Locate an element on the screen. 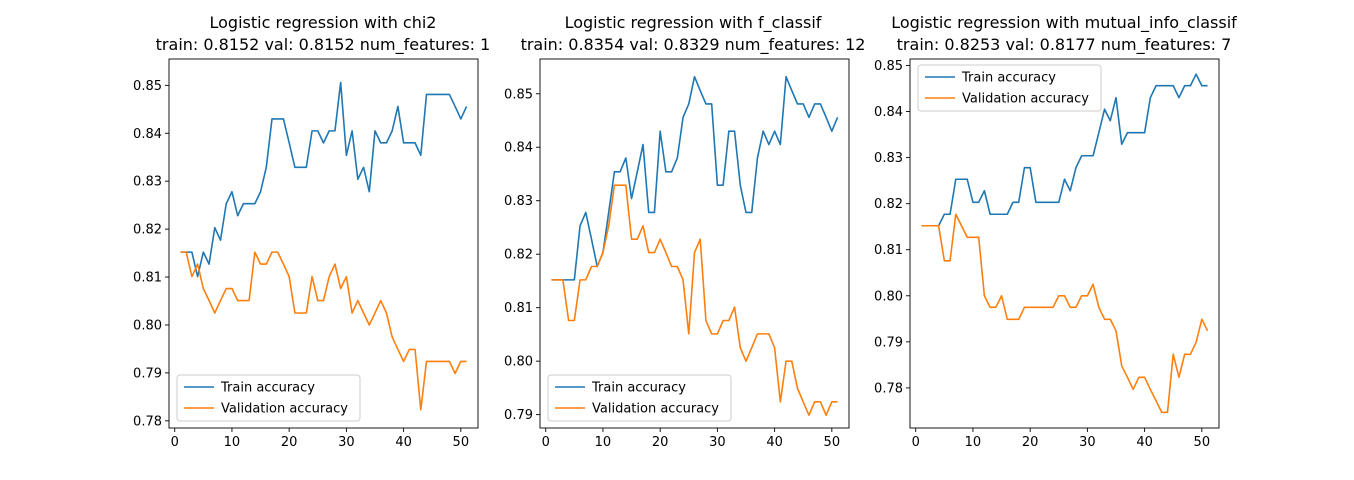 This screenshot has height=480, width=1354. subplot-title: Logistic regression with chi2 is located at coordinates (323, 22).